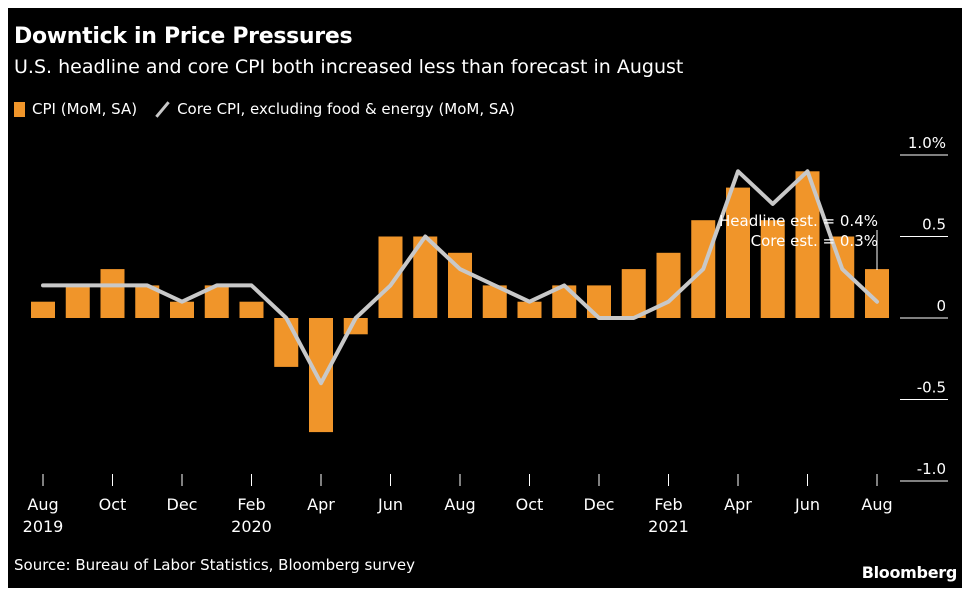 This screenshot has width=971, height=596. Describe the element at coordinates (927, 143) in the screenshot. I see `y-tick-label: 1.0%` at that location.